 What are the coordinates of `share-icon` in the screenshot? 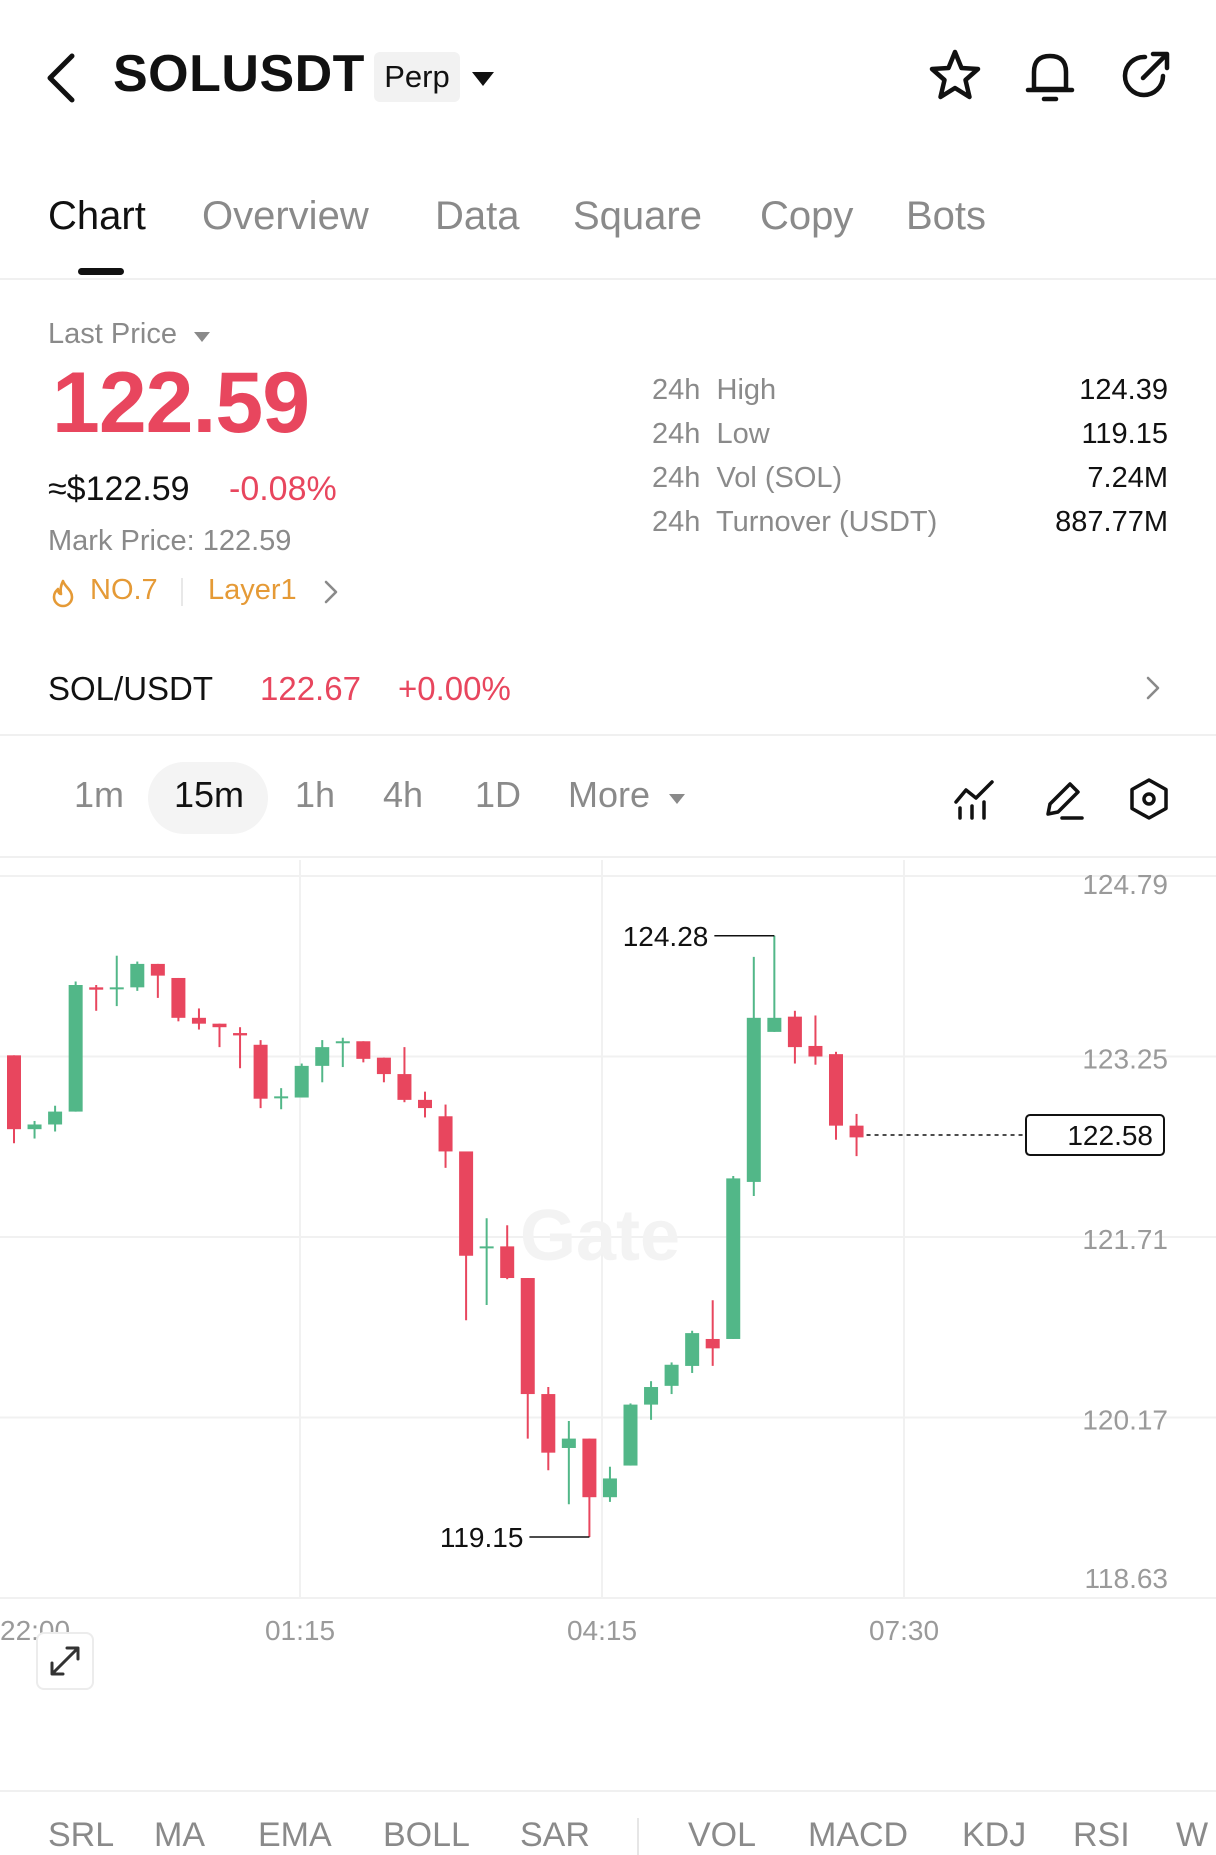 It's located at (1145, 76).